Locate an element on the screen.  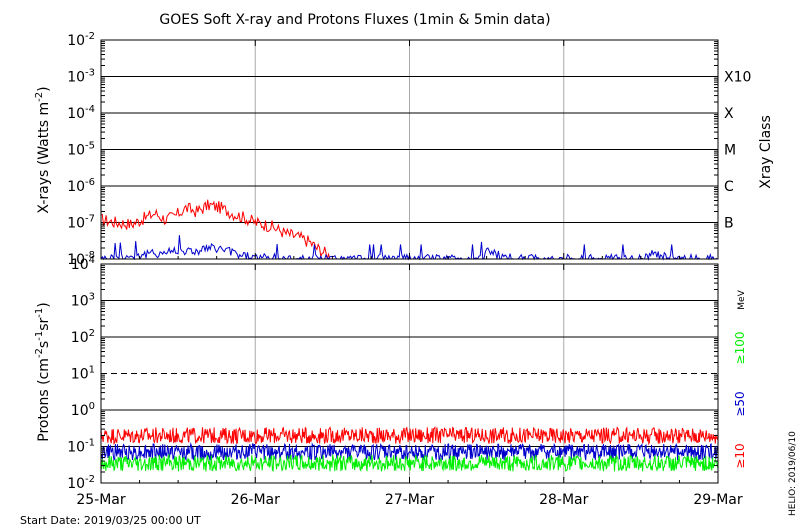
xray-blue-series is located at coordinates (408, 248).